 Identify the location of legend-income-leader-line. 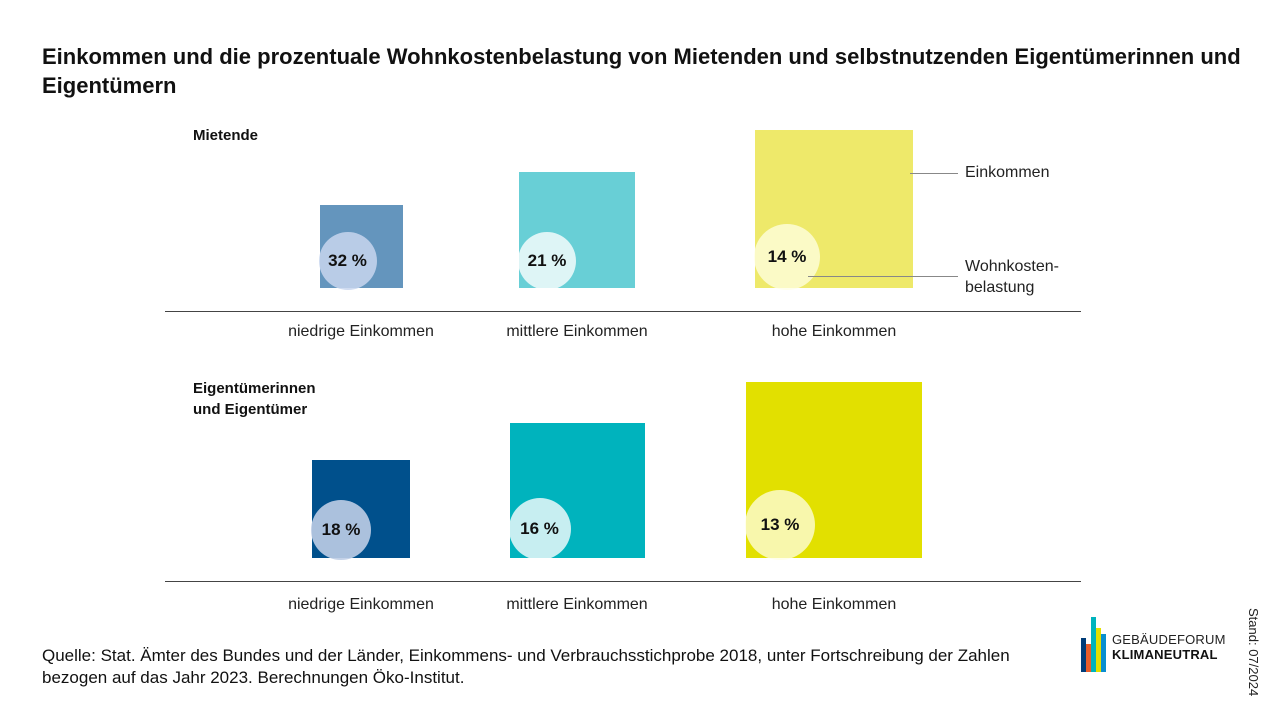
(934, 173).